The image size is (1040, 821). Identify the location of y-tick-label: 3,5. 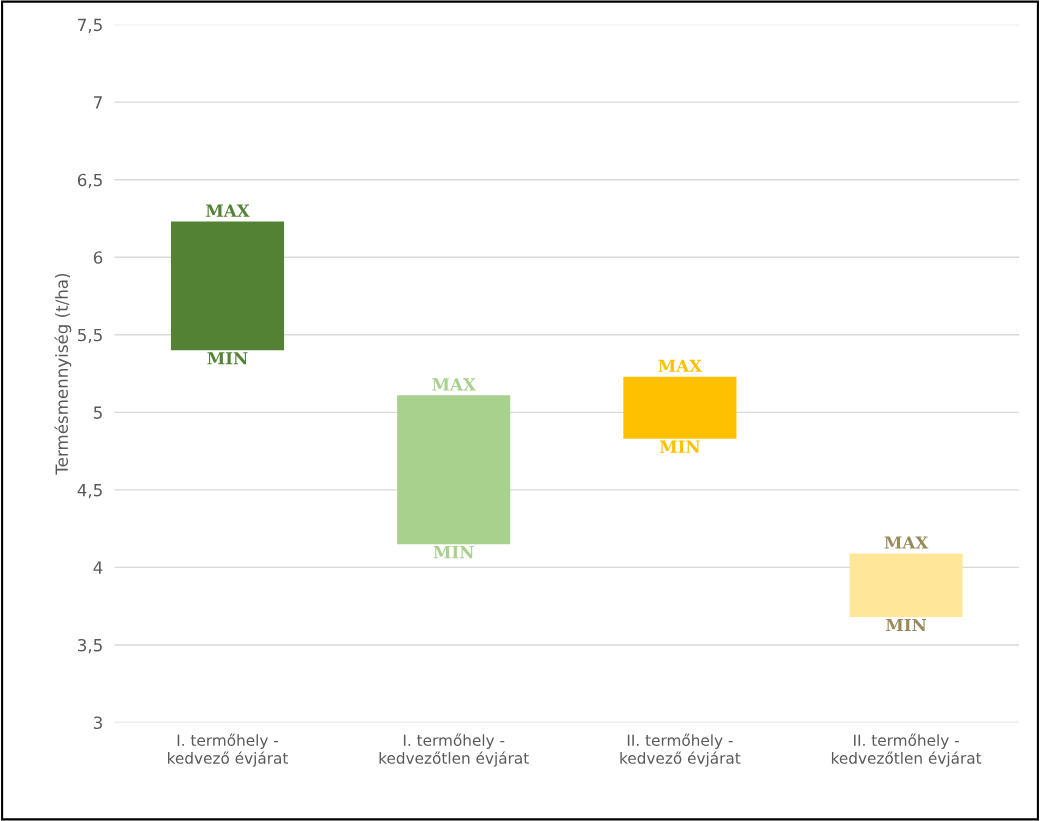
(90, 646).